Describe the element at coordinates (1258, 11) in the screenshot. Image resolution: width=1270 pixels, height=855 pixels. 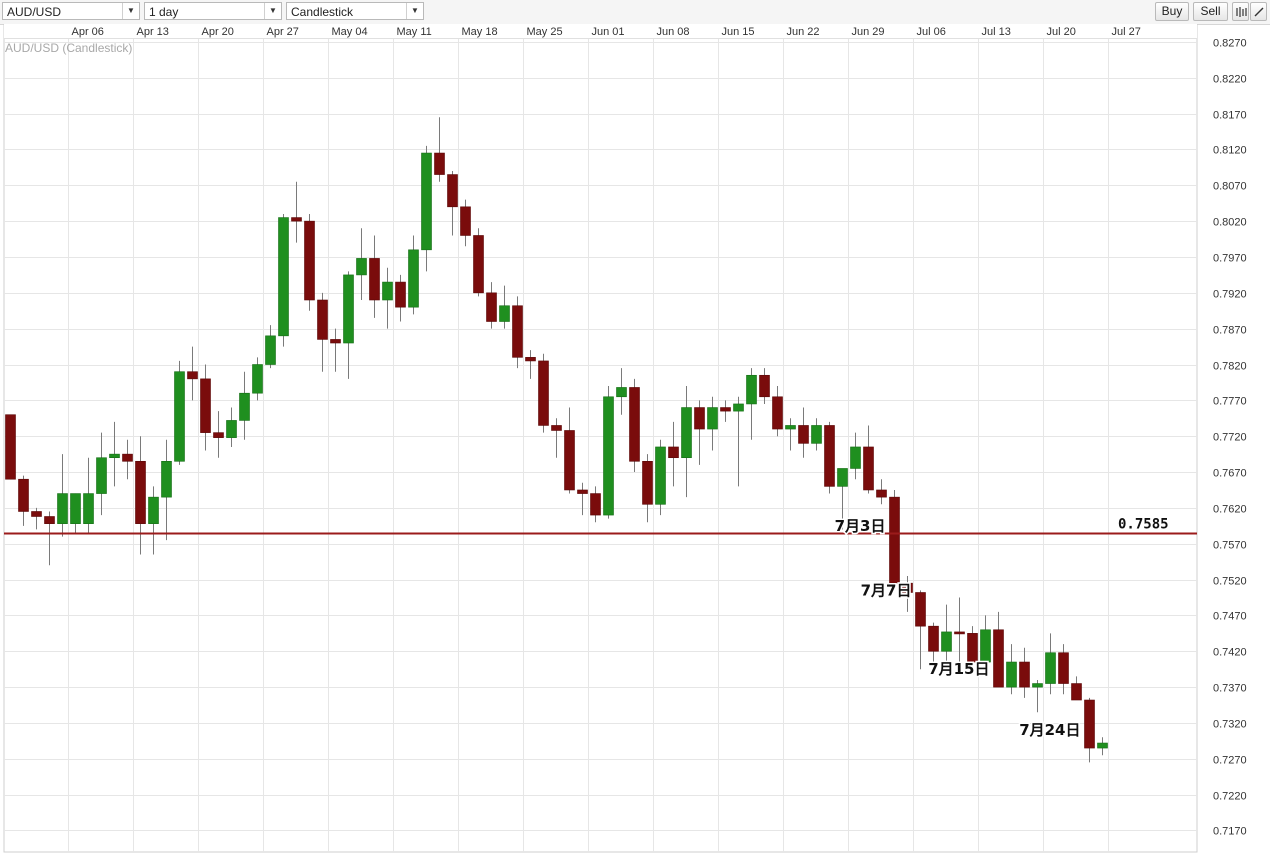
I see `draw-line-icon` at that location.